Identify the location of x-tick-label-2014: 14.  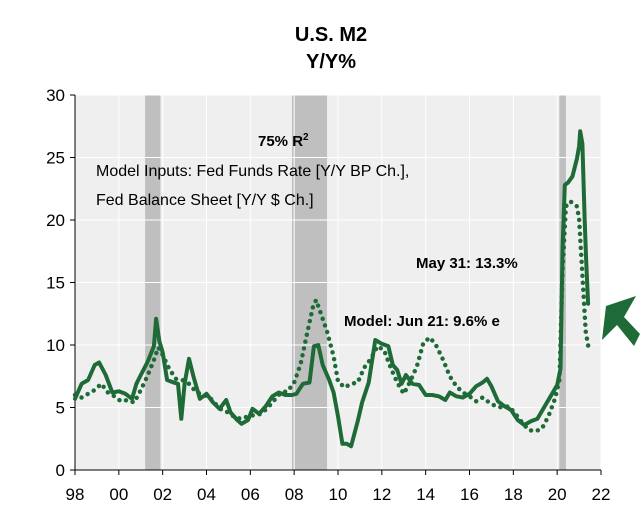
(425, 494).